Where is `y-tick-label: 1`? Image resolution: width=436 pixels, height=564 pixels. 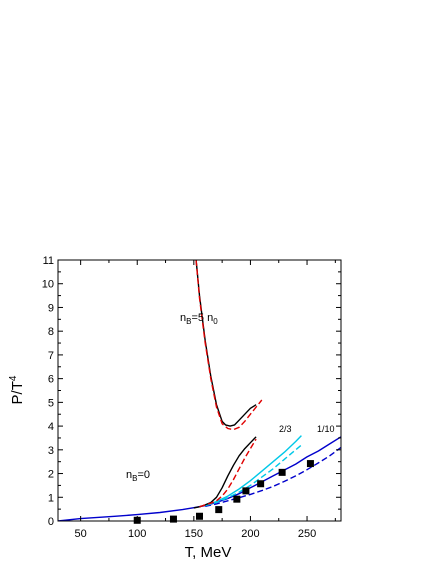 y-tick-label: 1 is located at coordinates (51, 498).